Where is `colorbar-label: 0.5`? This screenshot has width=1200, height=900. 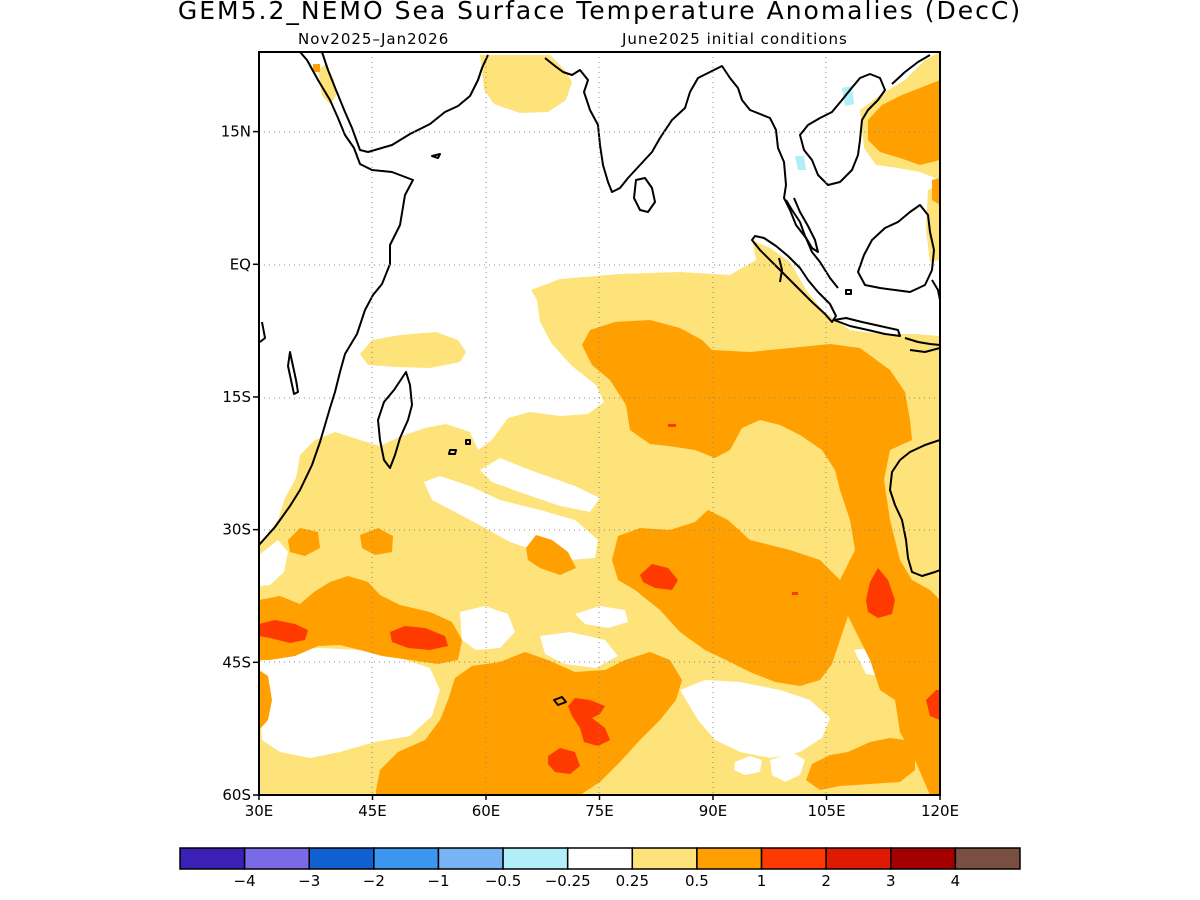 colorbar-label: 0.5 is located at coordinates (697, 881).